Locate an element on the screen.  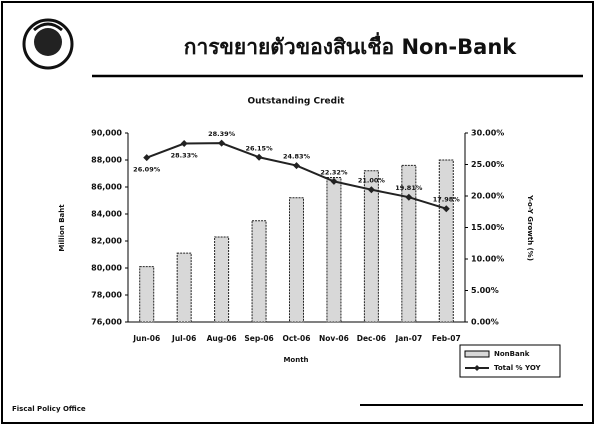
legend-marker is located at coordinates (477, 368).